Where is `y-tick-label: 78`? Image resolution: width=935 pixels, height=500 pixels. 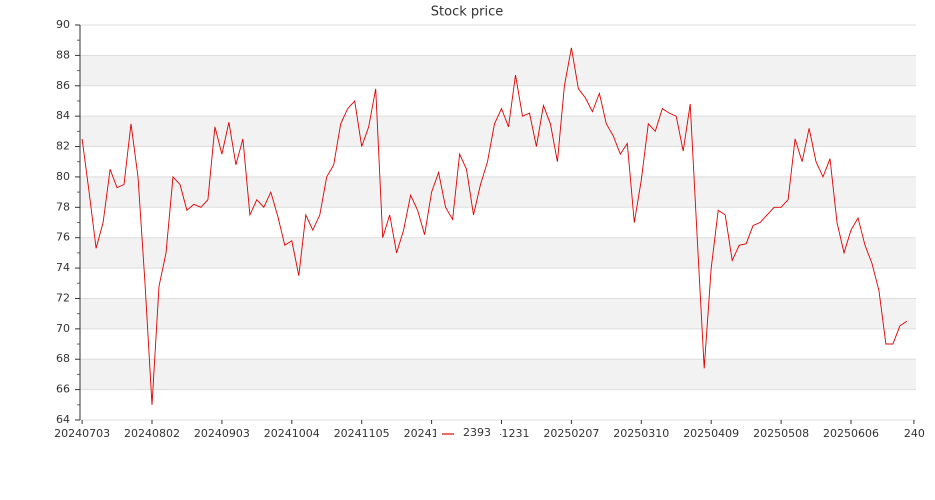 y-tick-label: 78 is located at coordinates (63, 206).